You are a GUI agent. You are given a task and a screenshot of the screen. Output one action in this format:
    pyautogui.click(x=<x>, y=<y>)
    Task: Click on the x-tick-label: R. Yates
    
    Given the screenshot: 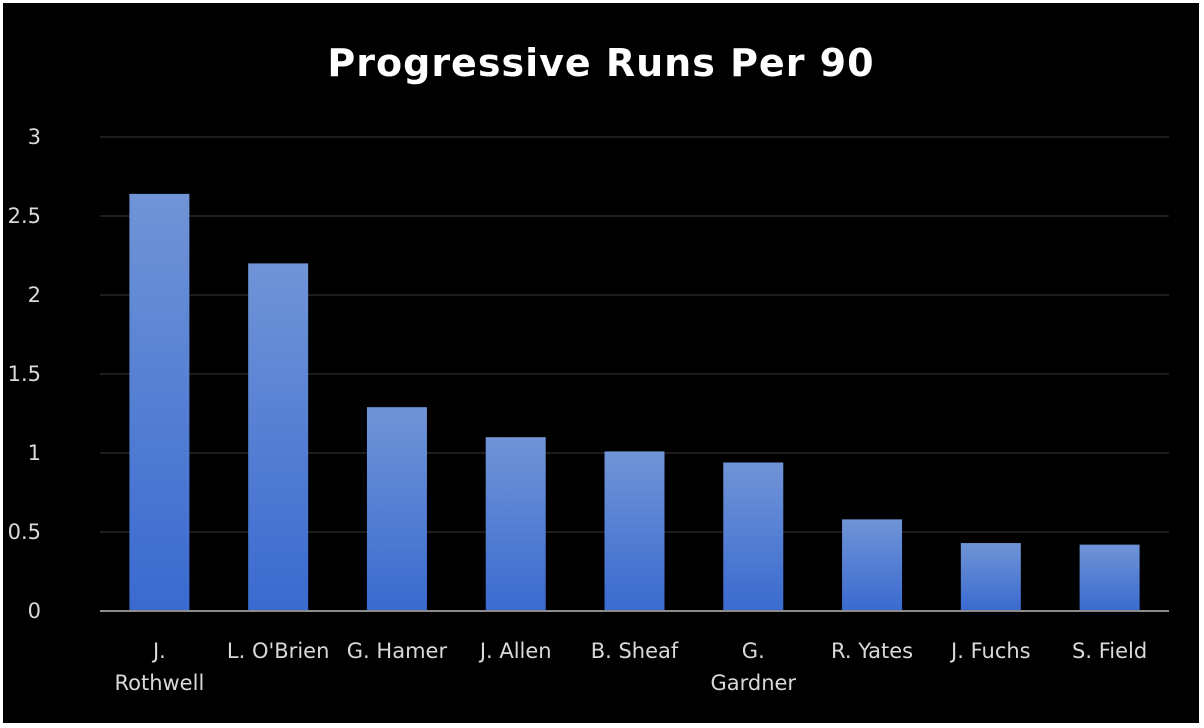 What is the action you would take?
    pyautogui.click(x=872, y=651)
    